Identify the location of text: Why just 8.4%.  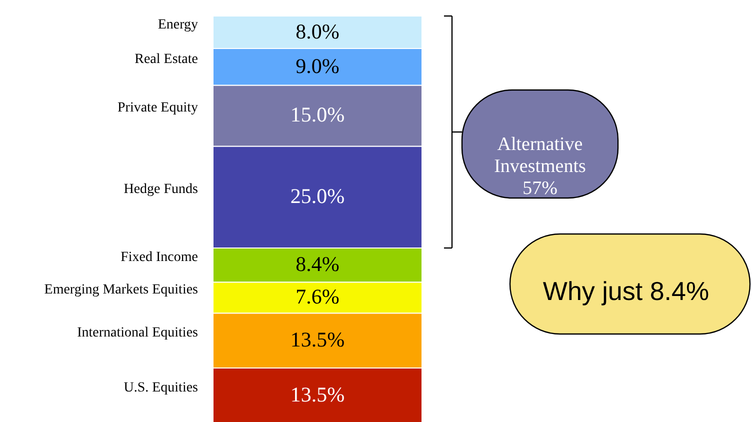
(626, 291).